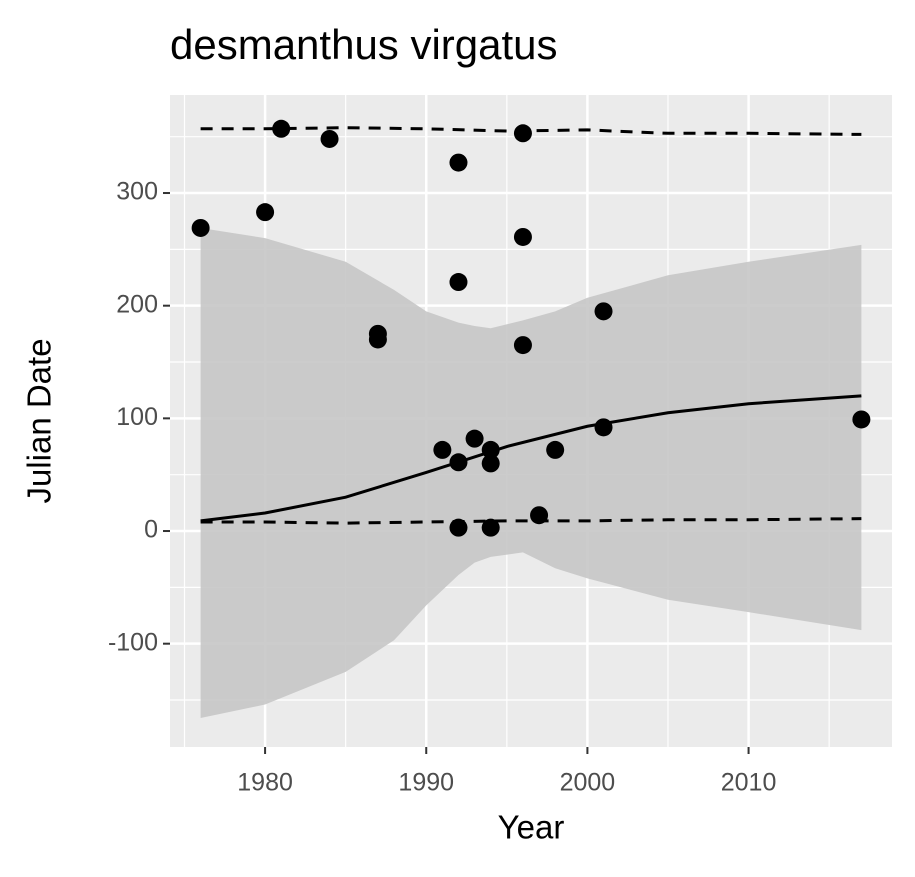 The width and height of the screenshot is (915, 877). Describe the element at coordinates (137, 192) in the screenshot. I see `y-tick-label: 300` at that location.